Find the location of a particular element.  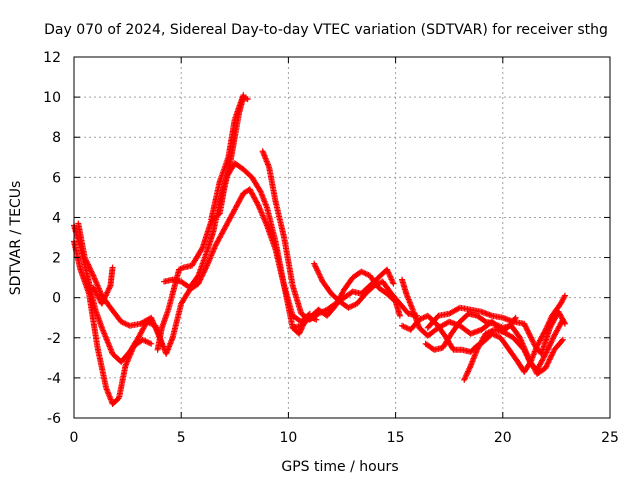

x-tick-label: 25 is located at coordinates (610, 438).